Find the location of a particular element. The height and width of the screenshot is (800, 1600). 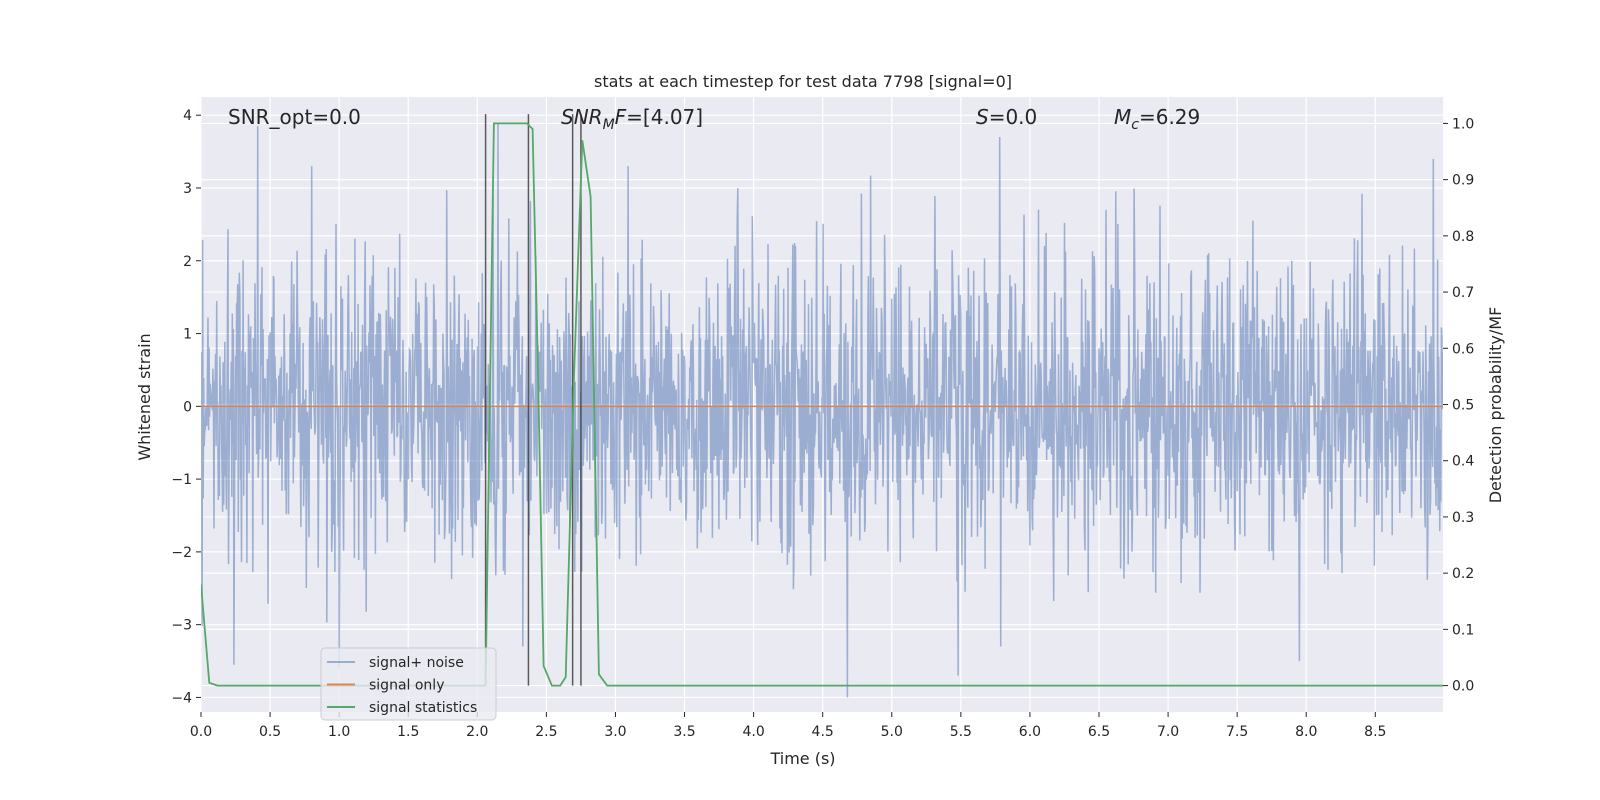

y-left-tick-label: 3 is located at coordinates (187, 189).